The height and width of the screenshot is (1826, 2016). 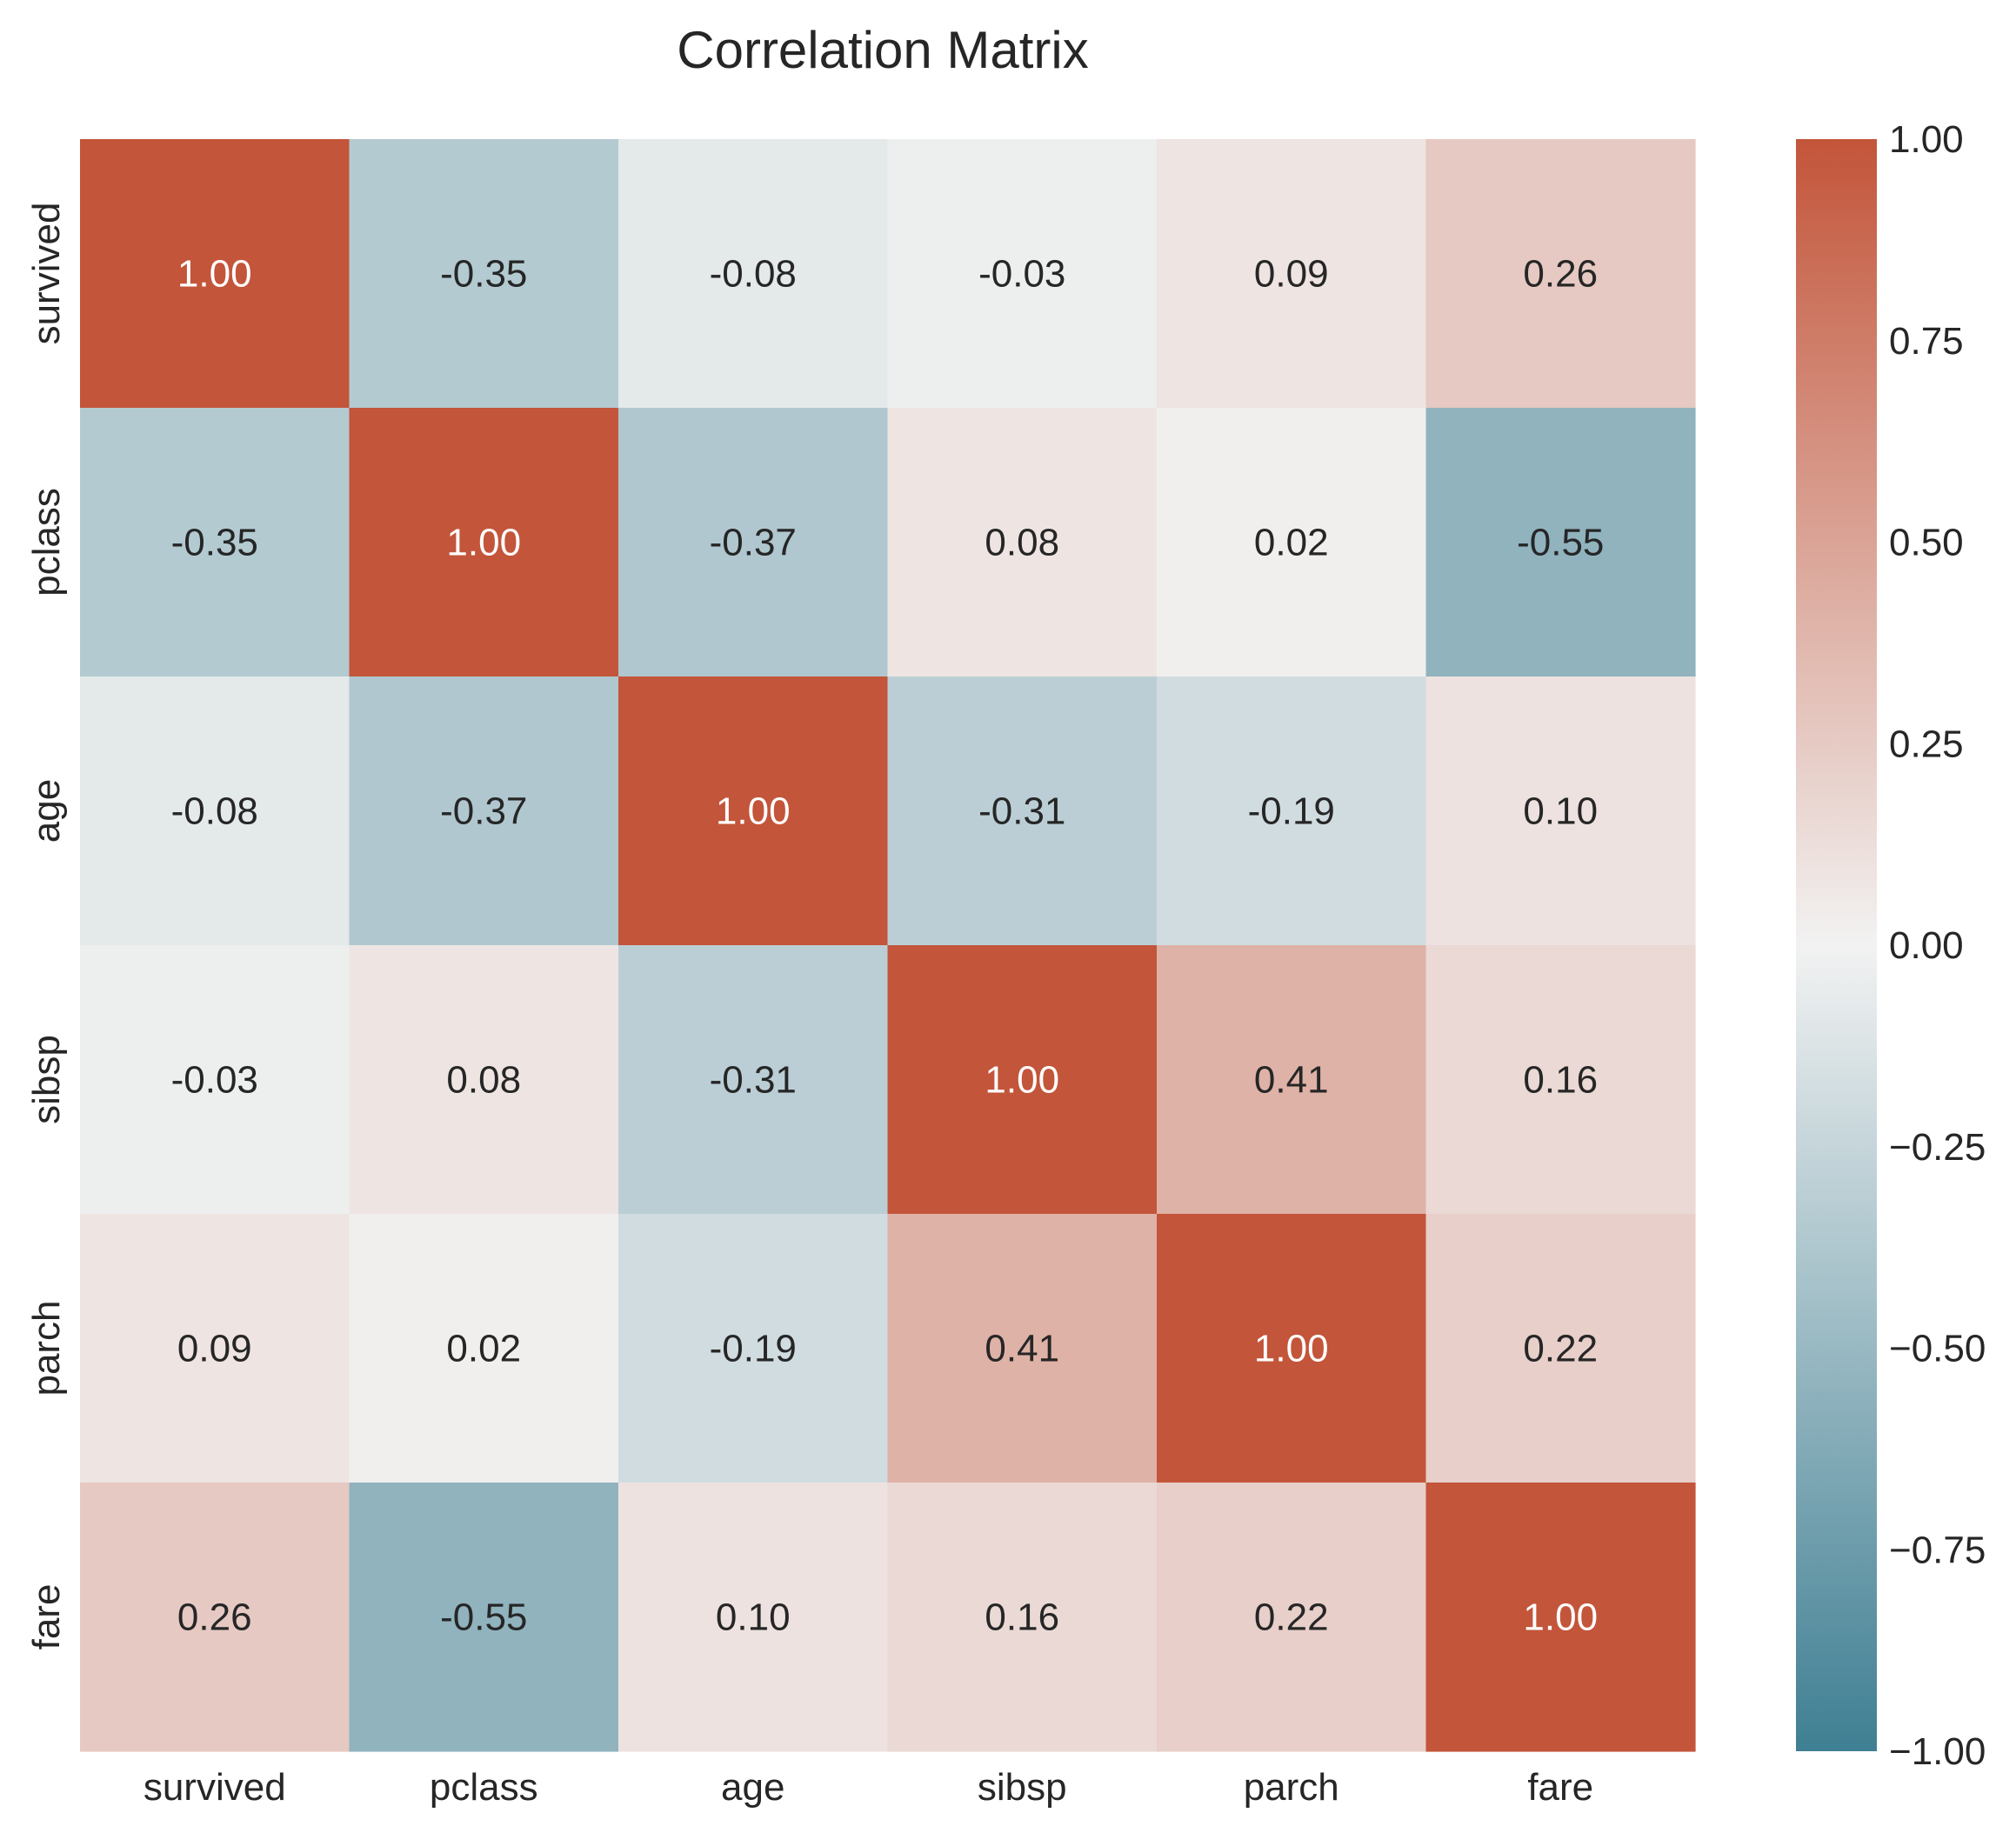 I want to click on y-tick-label: parch, so click(x=46, y=1348).